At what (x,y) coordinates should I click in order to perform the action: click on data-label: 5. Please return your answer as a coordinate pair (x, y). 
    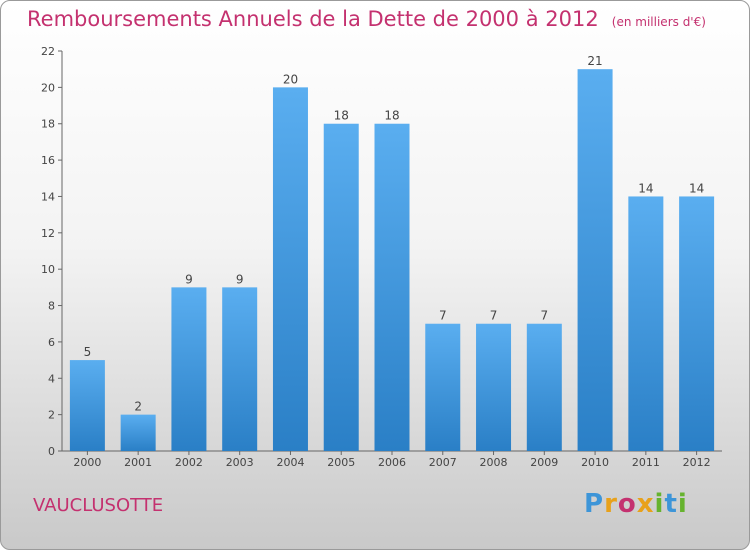
    Looking at the image, I should click on (88, 352).